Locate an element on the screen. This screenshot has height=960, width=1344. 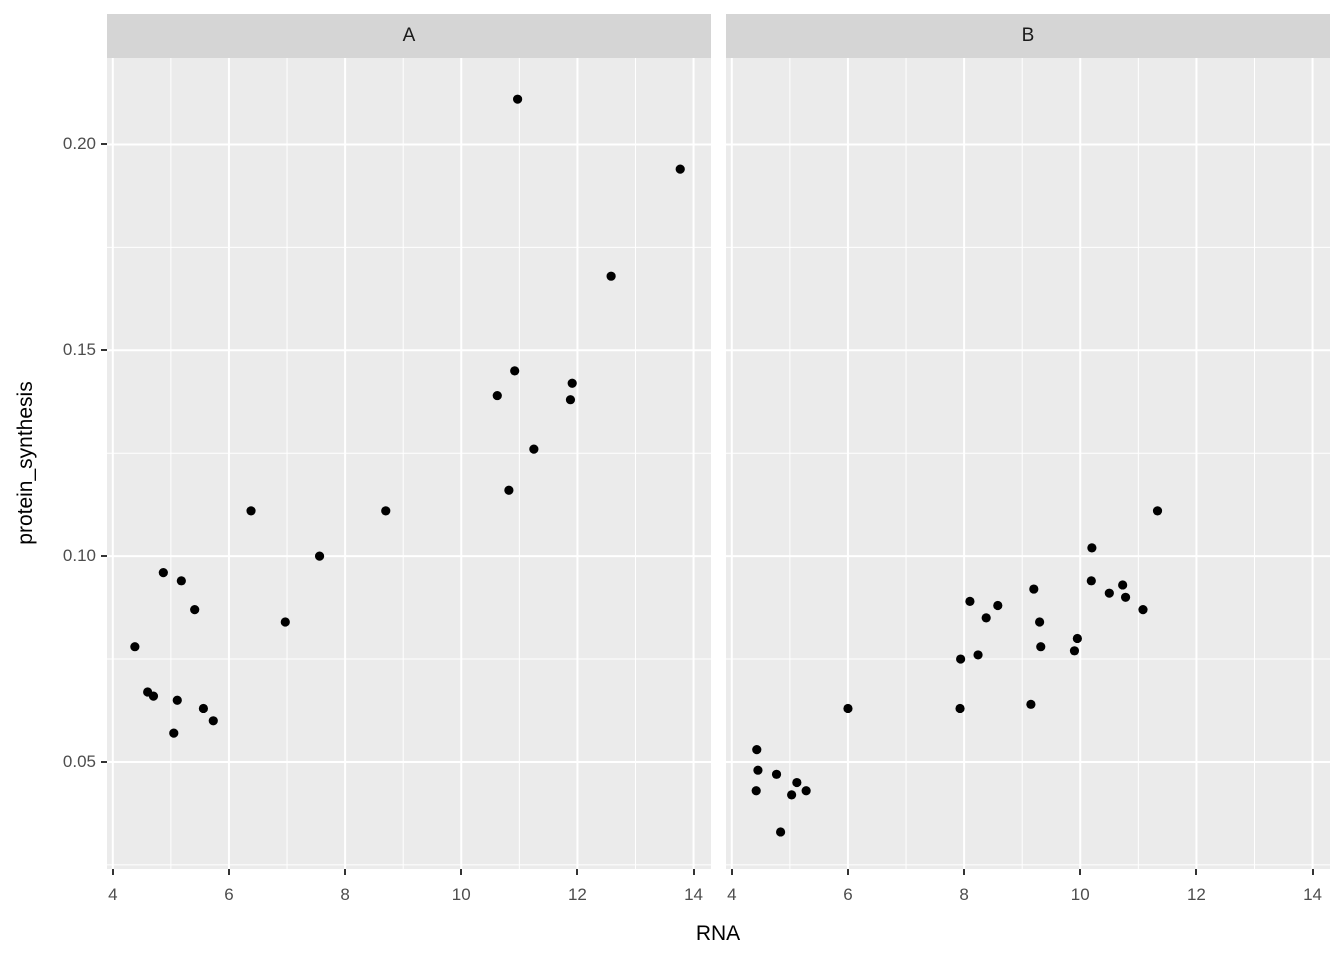
y-tick-label: 0.20 is located at coordinates (79, 144).